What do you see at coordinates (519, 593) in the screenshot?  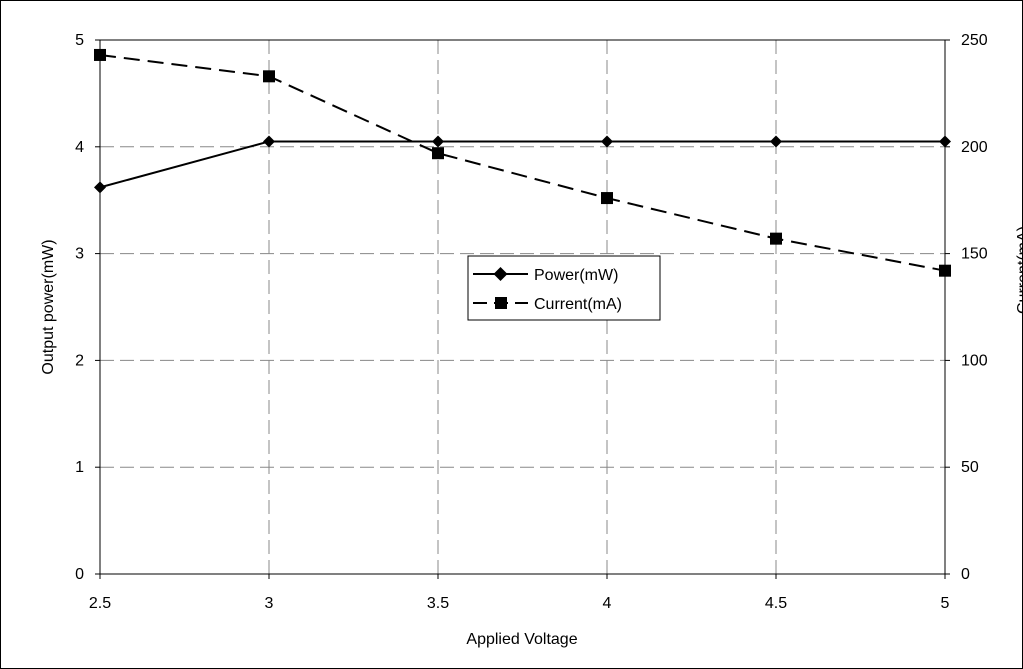 I see `x-axis-ticks: 2.5 3 3.5 4 4.5 5` at bounding box center [519, 593].